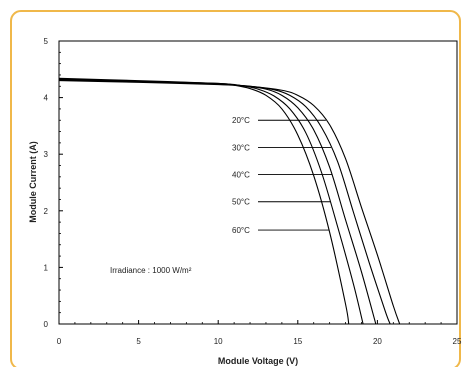 The image size is (467, 372). I want to click on x-axis-label: Module Voltage (V), so click(258, 361).